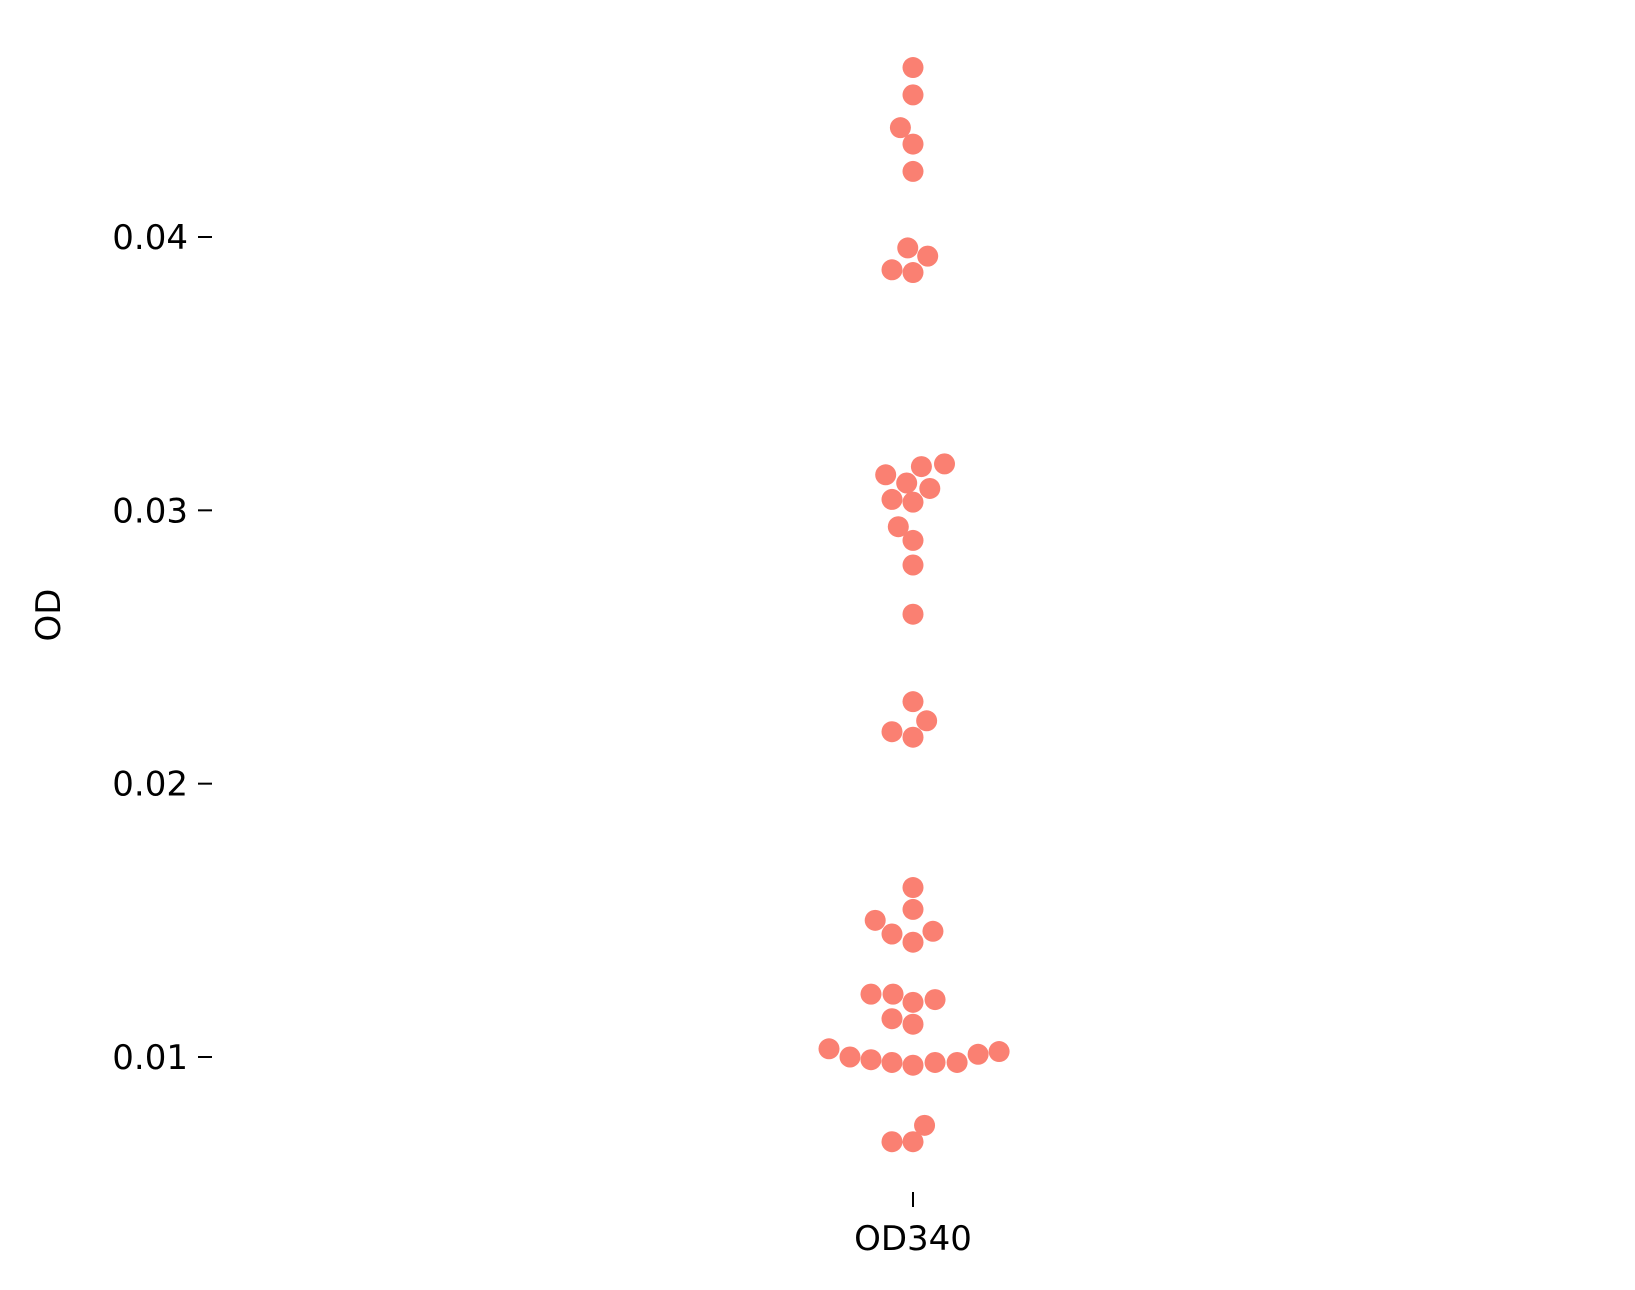  I want to click on x-axis: OD340, so click(913, 1225).